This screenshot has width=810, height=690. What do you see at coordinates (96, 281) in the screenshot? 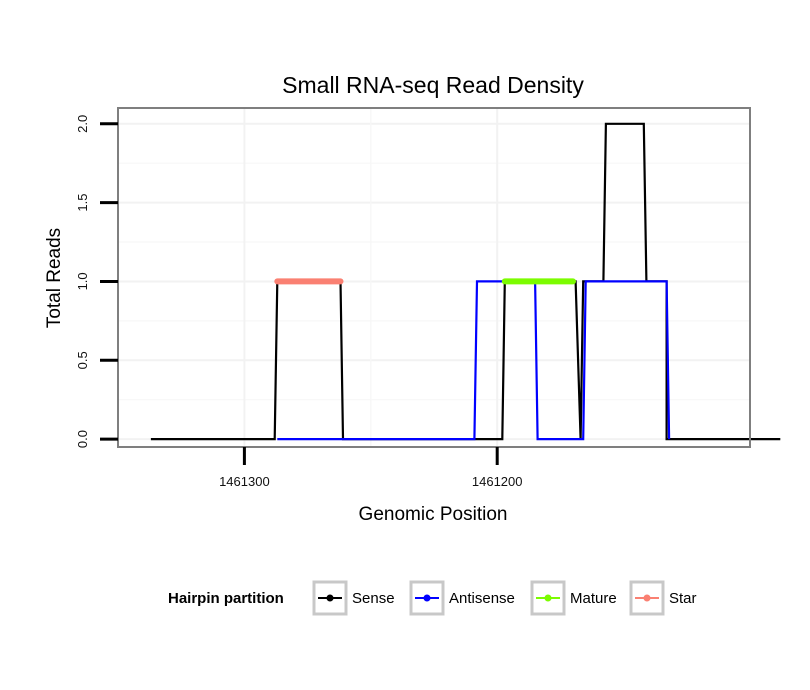
I see `y-axis: 0.0 0.5 1.0 1.5 2.0` at bounding box center [96, 281].